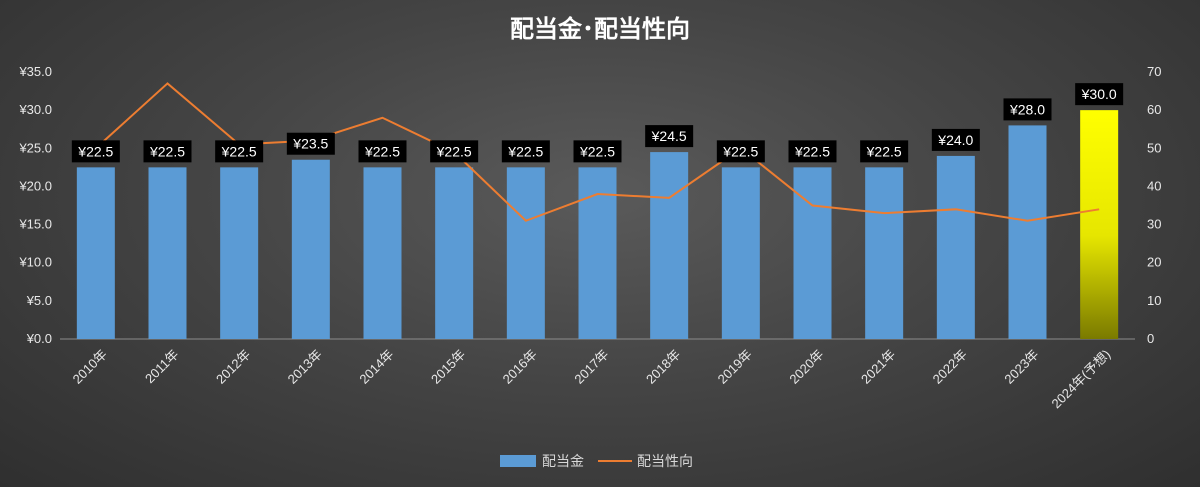 The height and width of the screenshot is (487, 1200). Describe the element at coordinates (35, 71) in the screenshot. I see `y-left-tick-label: ¥35.0` at that location.